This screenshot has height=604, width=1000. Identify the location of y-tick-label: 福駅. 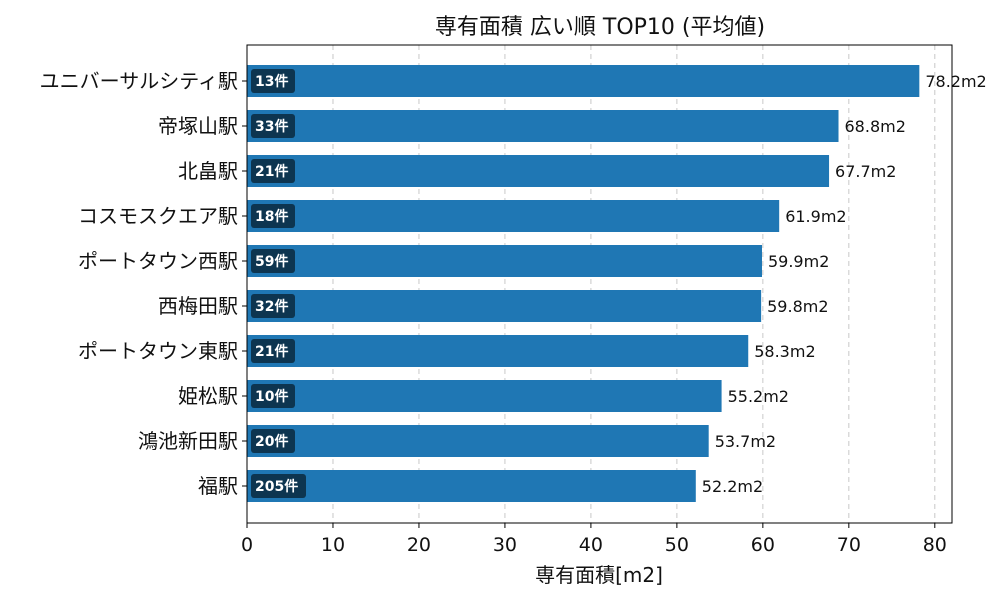
(218, 486).